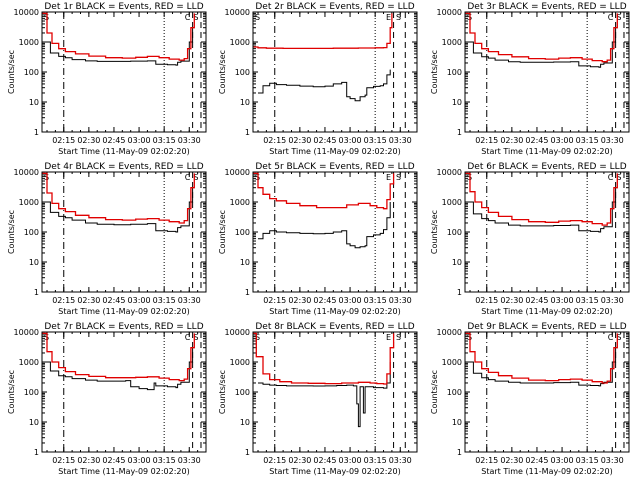 This screenshot has width=640, height=480. Describe the element at coordinates (546, 7) in the screenshot. I see `panel-title: Det 3r BLACK = Events, RED = LLD` at that location.